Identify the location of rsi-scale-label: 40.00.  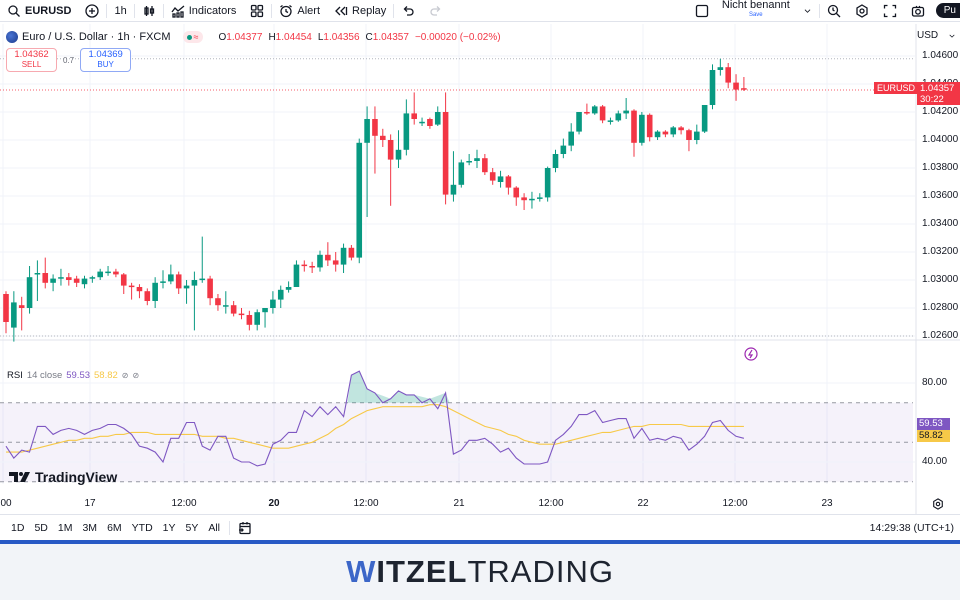
(935, 461).